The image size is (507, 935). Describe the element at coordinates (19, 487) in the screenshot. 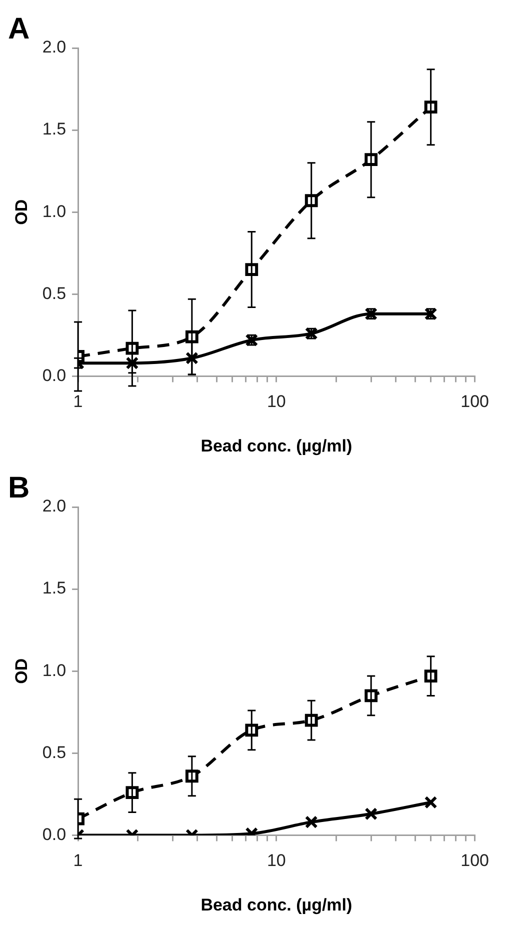

I see `chart-title: B` at that location.